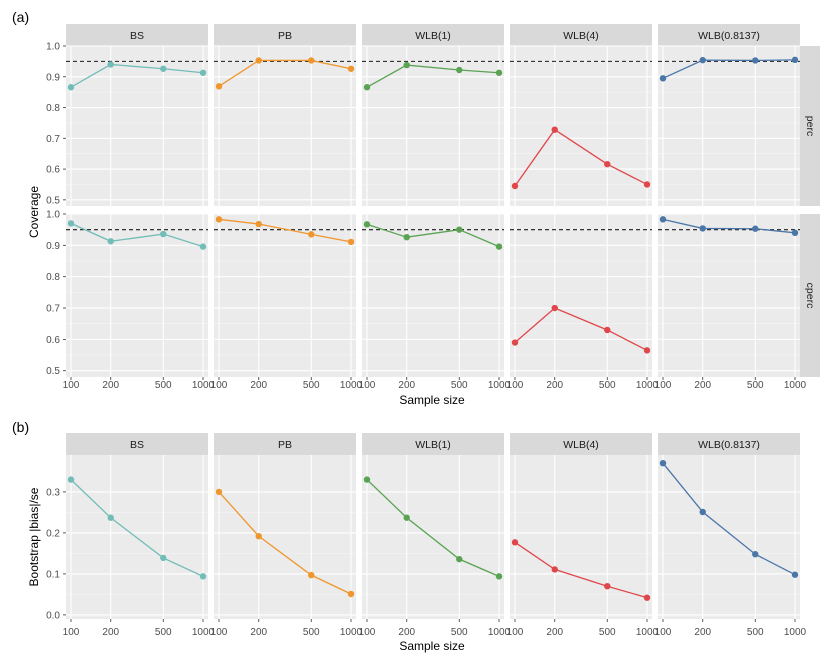 This screenshot has width=830, height=664. Describe the element at coordinates (53, 533) in the screenshot. I see `y-tick-label: 0.2` at that location.